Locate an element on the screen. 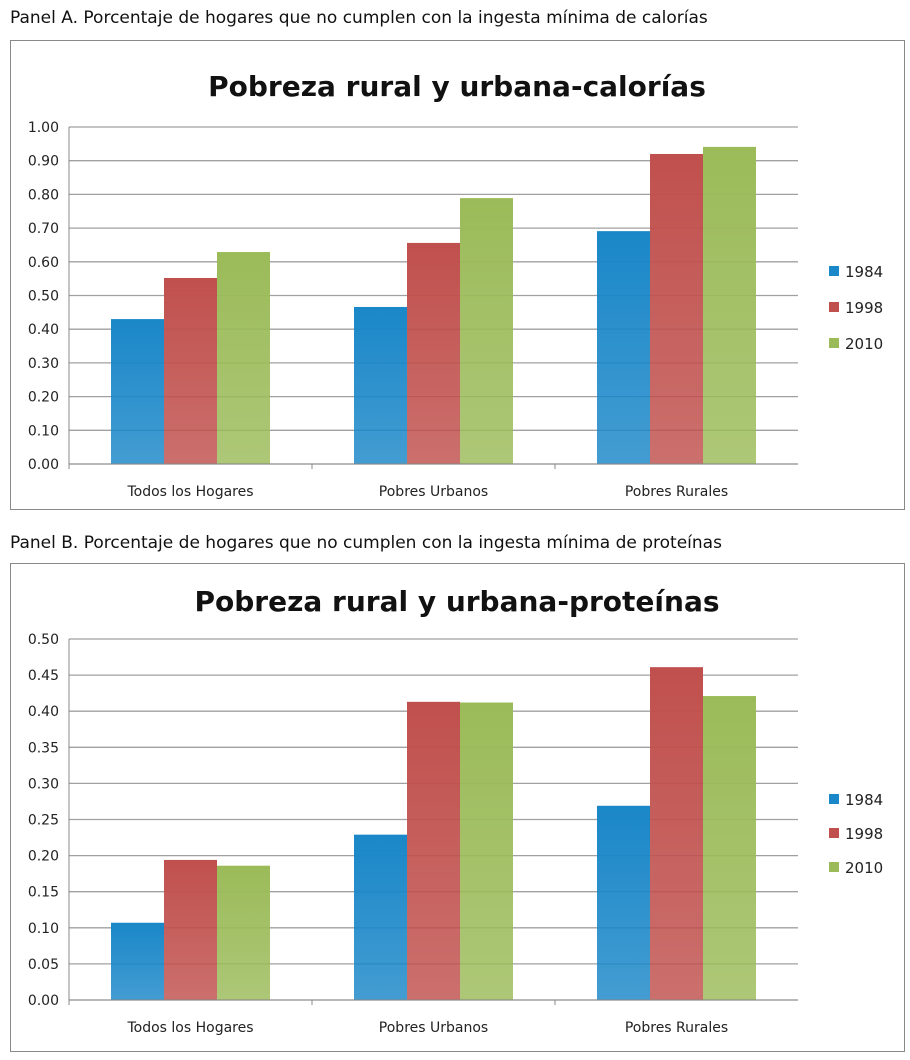 The height and width of the screenshot is (1060, 910). y-tick-label: 0.15 is located at coordinates (43, 893).